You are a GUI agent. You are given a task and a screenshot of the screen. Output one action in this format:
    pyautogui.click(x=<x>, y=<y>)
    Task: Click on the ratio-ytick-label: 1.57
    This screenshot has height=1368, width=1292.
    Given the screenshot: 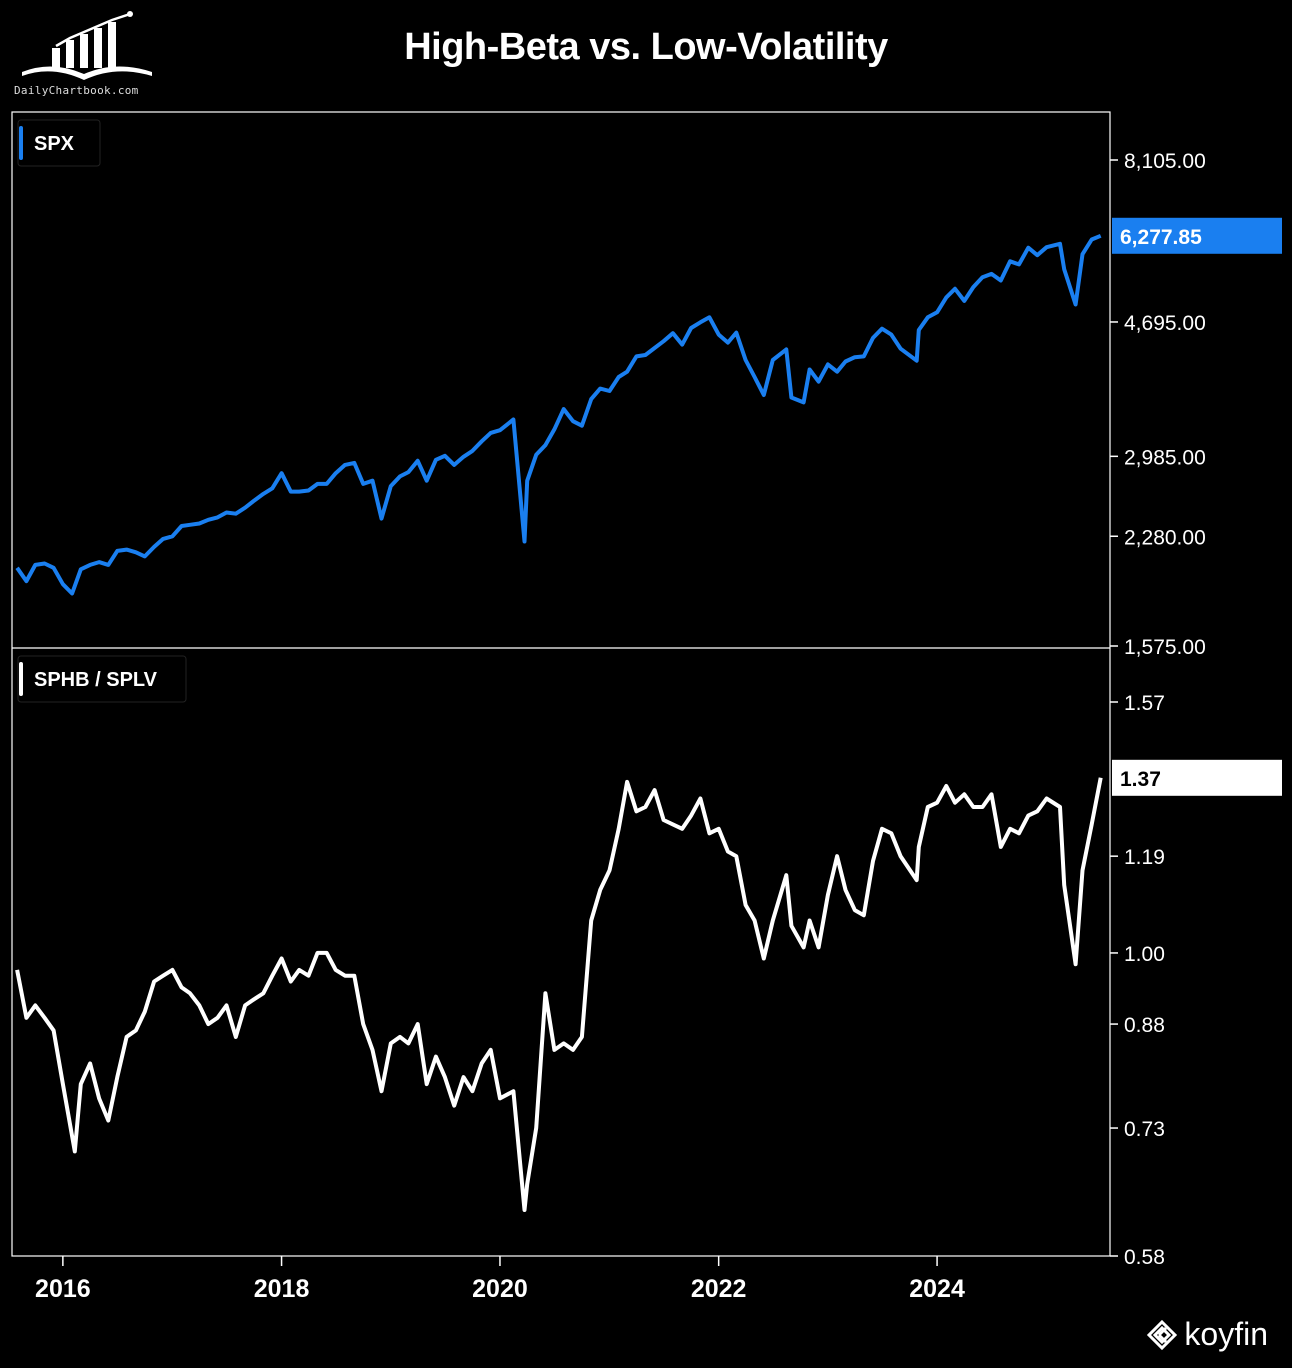 What is the action you would take?
    pyautogui.click(x=1144, y=703)
    